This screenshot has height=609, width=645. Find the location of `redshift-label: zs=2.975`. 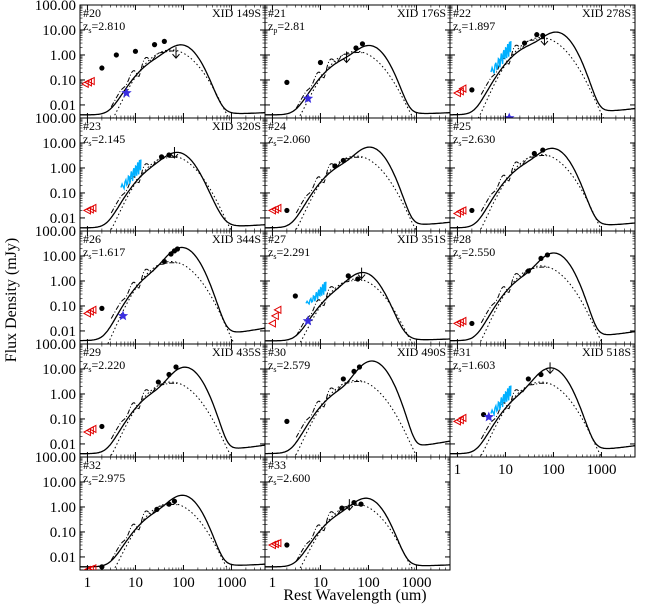

redshift-label: zs=2.975 is located at coordinates (104, 479).